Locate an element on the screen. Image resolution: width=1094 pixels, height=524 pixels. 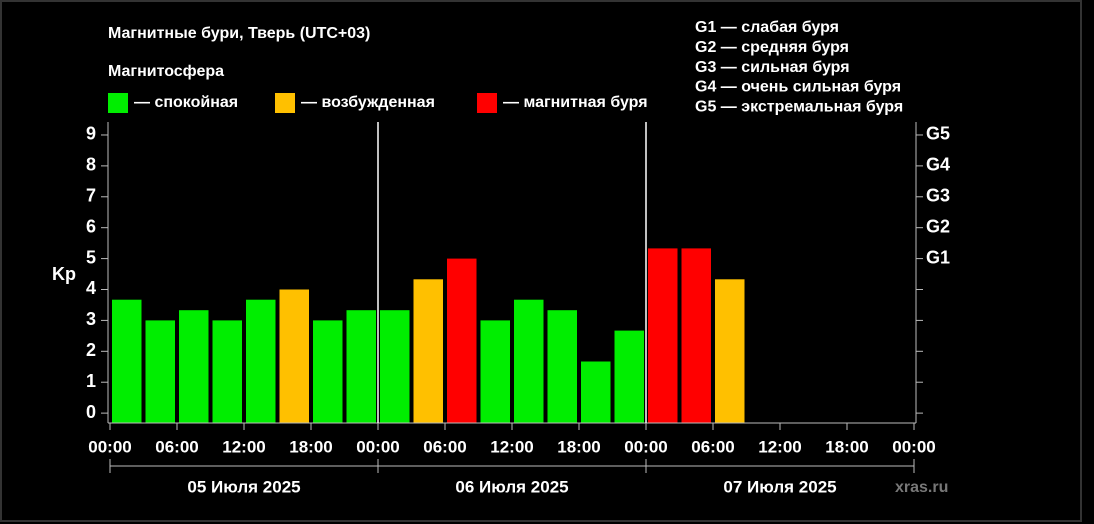
y-axis-label: Kp is located at coordinates (64, 274).